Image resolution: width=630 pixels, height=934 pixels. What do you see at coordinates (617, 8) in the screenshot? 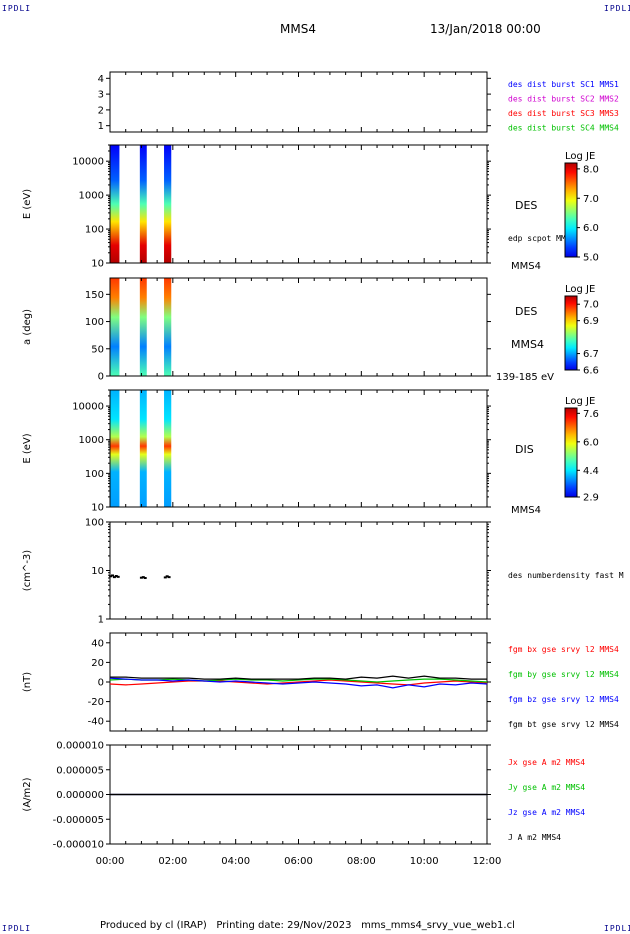
I see `corner-label-top-right: IPDLI` at bounding box center [617, 8].